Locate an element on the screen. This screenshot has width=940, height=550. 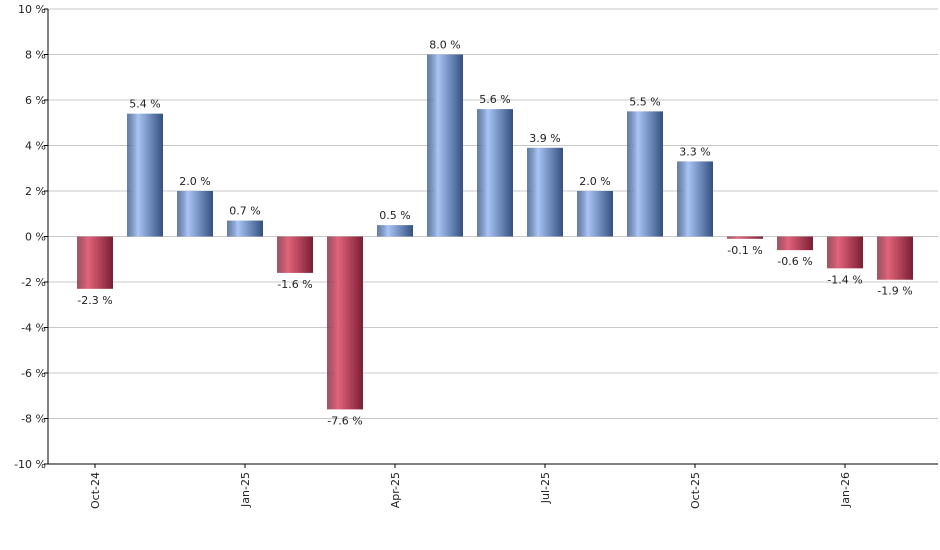
y-tick-label: 0 % is located at coordinates (35, 237).